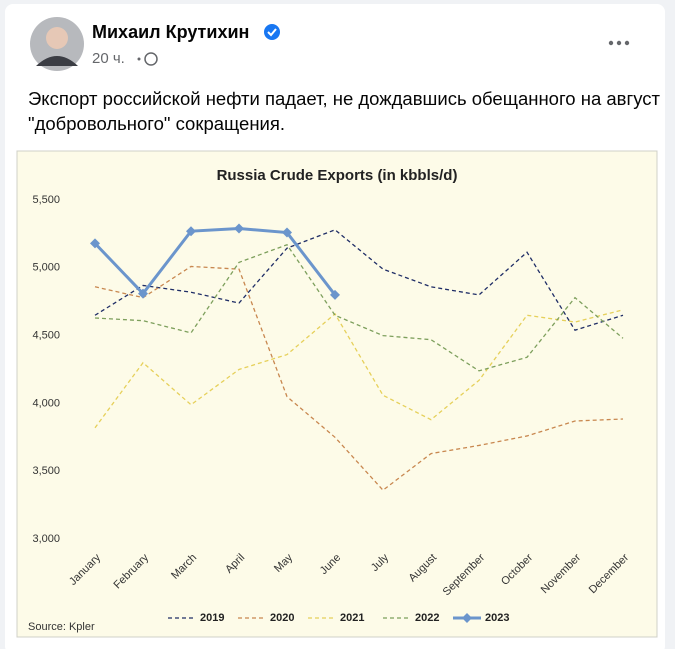 Image resolution: width=675 pixels, height=649 pixels. I want to click on y-tick-label: 3,500, so click(46, 471).